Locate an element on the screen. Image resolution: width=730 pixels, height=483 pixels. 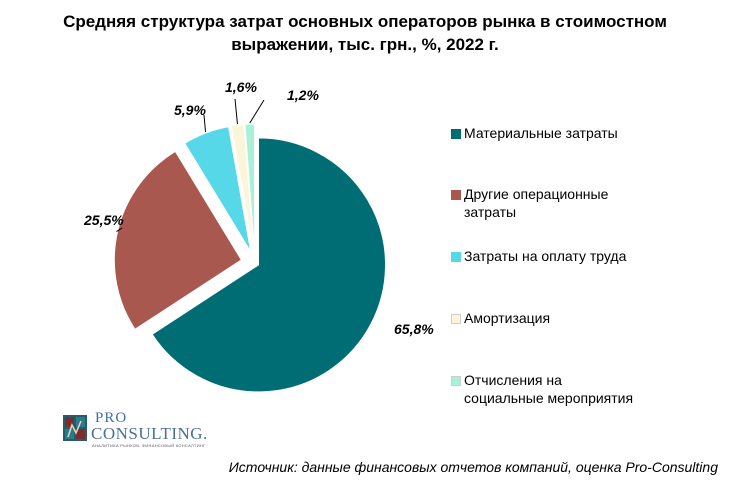
data-label-social: 1,2% is located at coordinates (303, 95).